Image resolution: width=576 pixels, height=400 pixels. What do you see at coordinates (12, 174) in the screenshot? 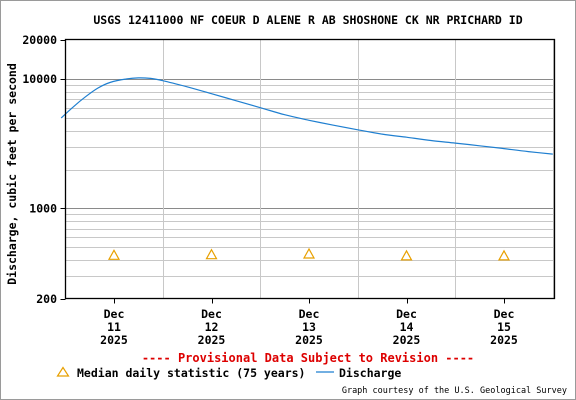
I see `y-axis-label: Discharge, cubic feet per second` at bounding box center [12, 174].